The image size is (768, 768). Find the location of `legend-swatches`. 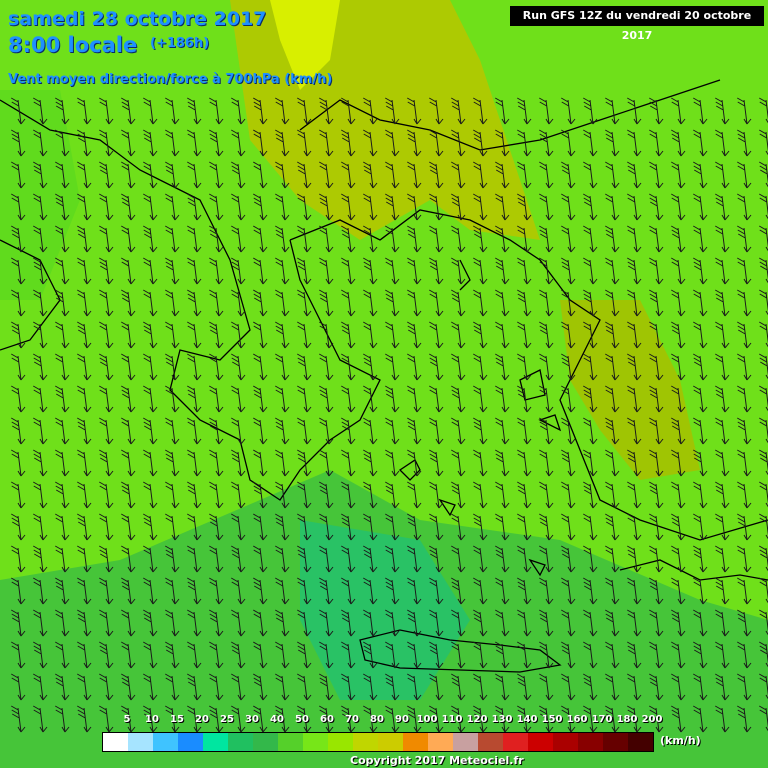

legend-swatches is located at coordinates (378, 742).